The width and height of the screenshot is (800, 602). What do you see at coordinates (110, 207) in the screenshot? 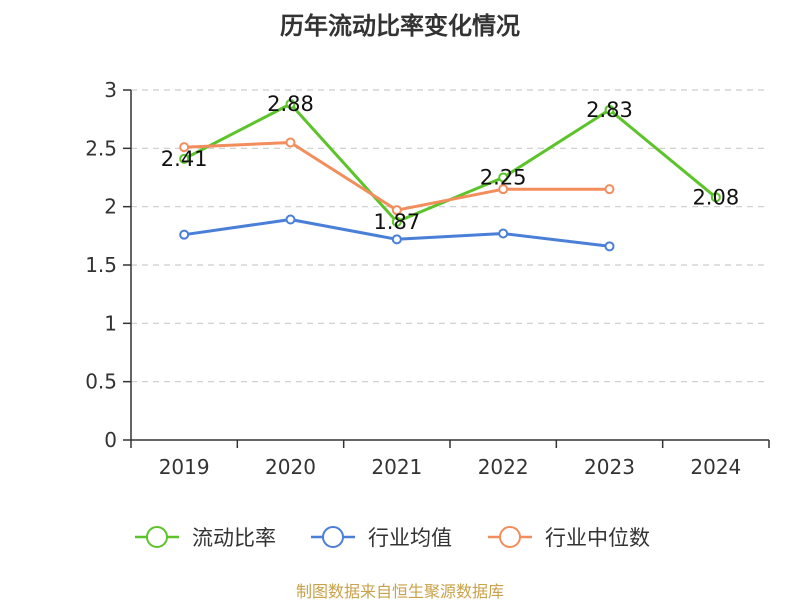
I see `y-tick-label: 2` at bounding box center [110, 207].